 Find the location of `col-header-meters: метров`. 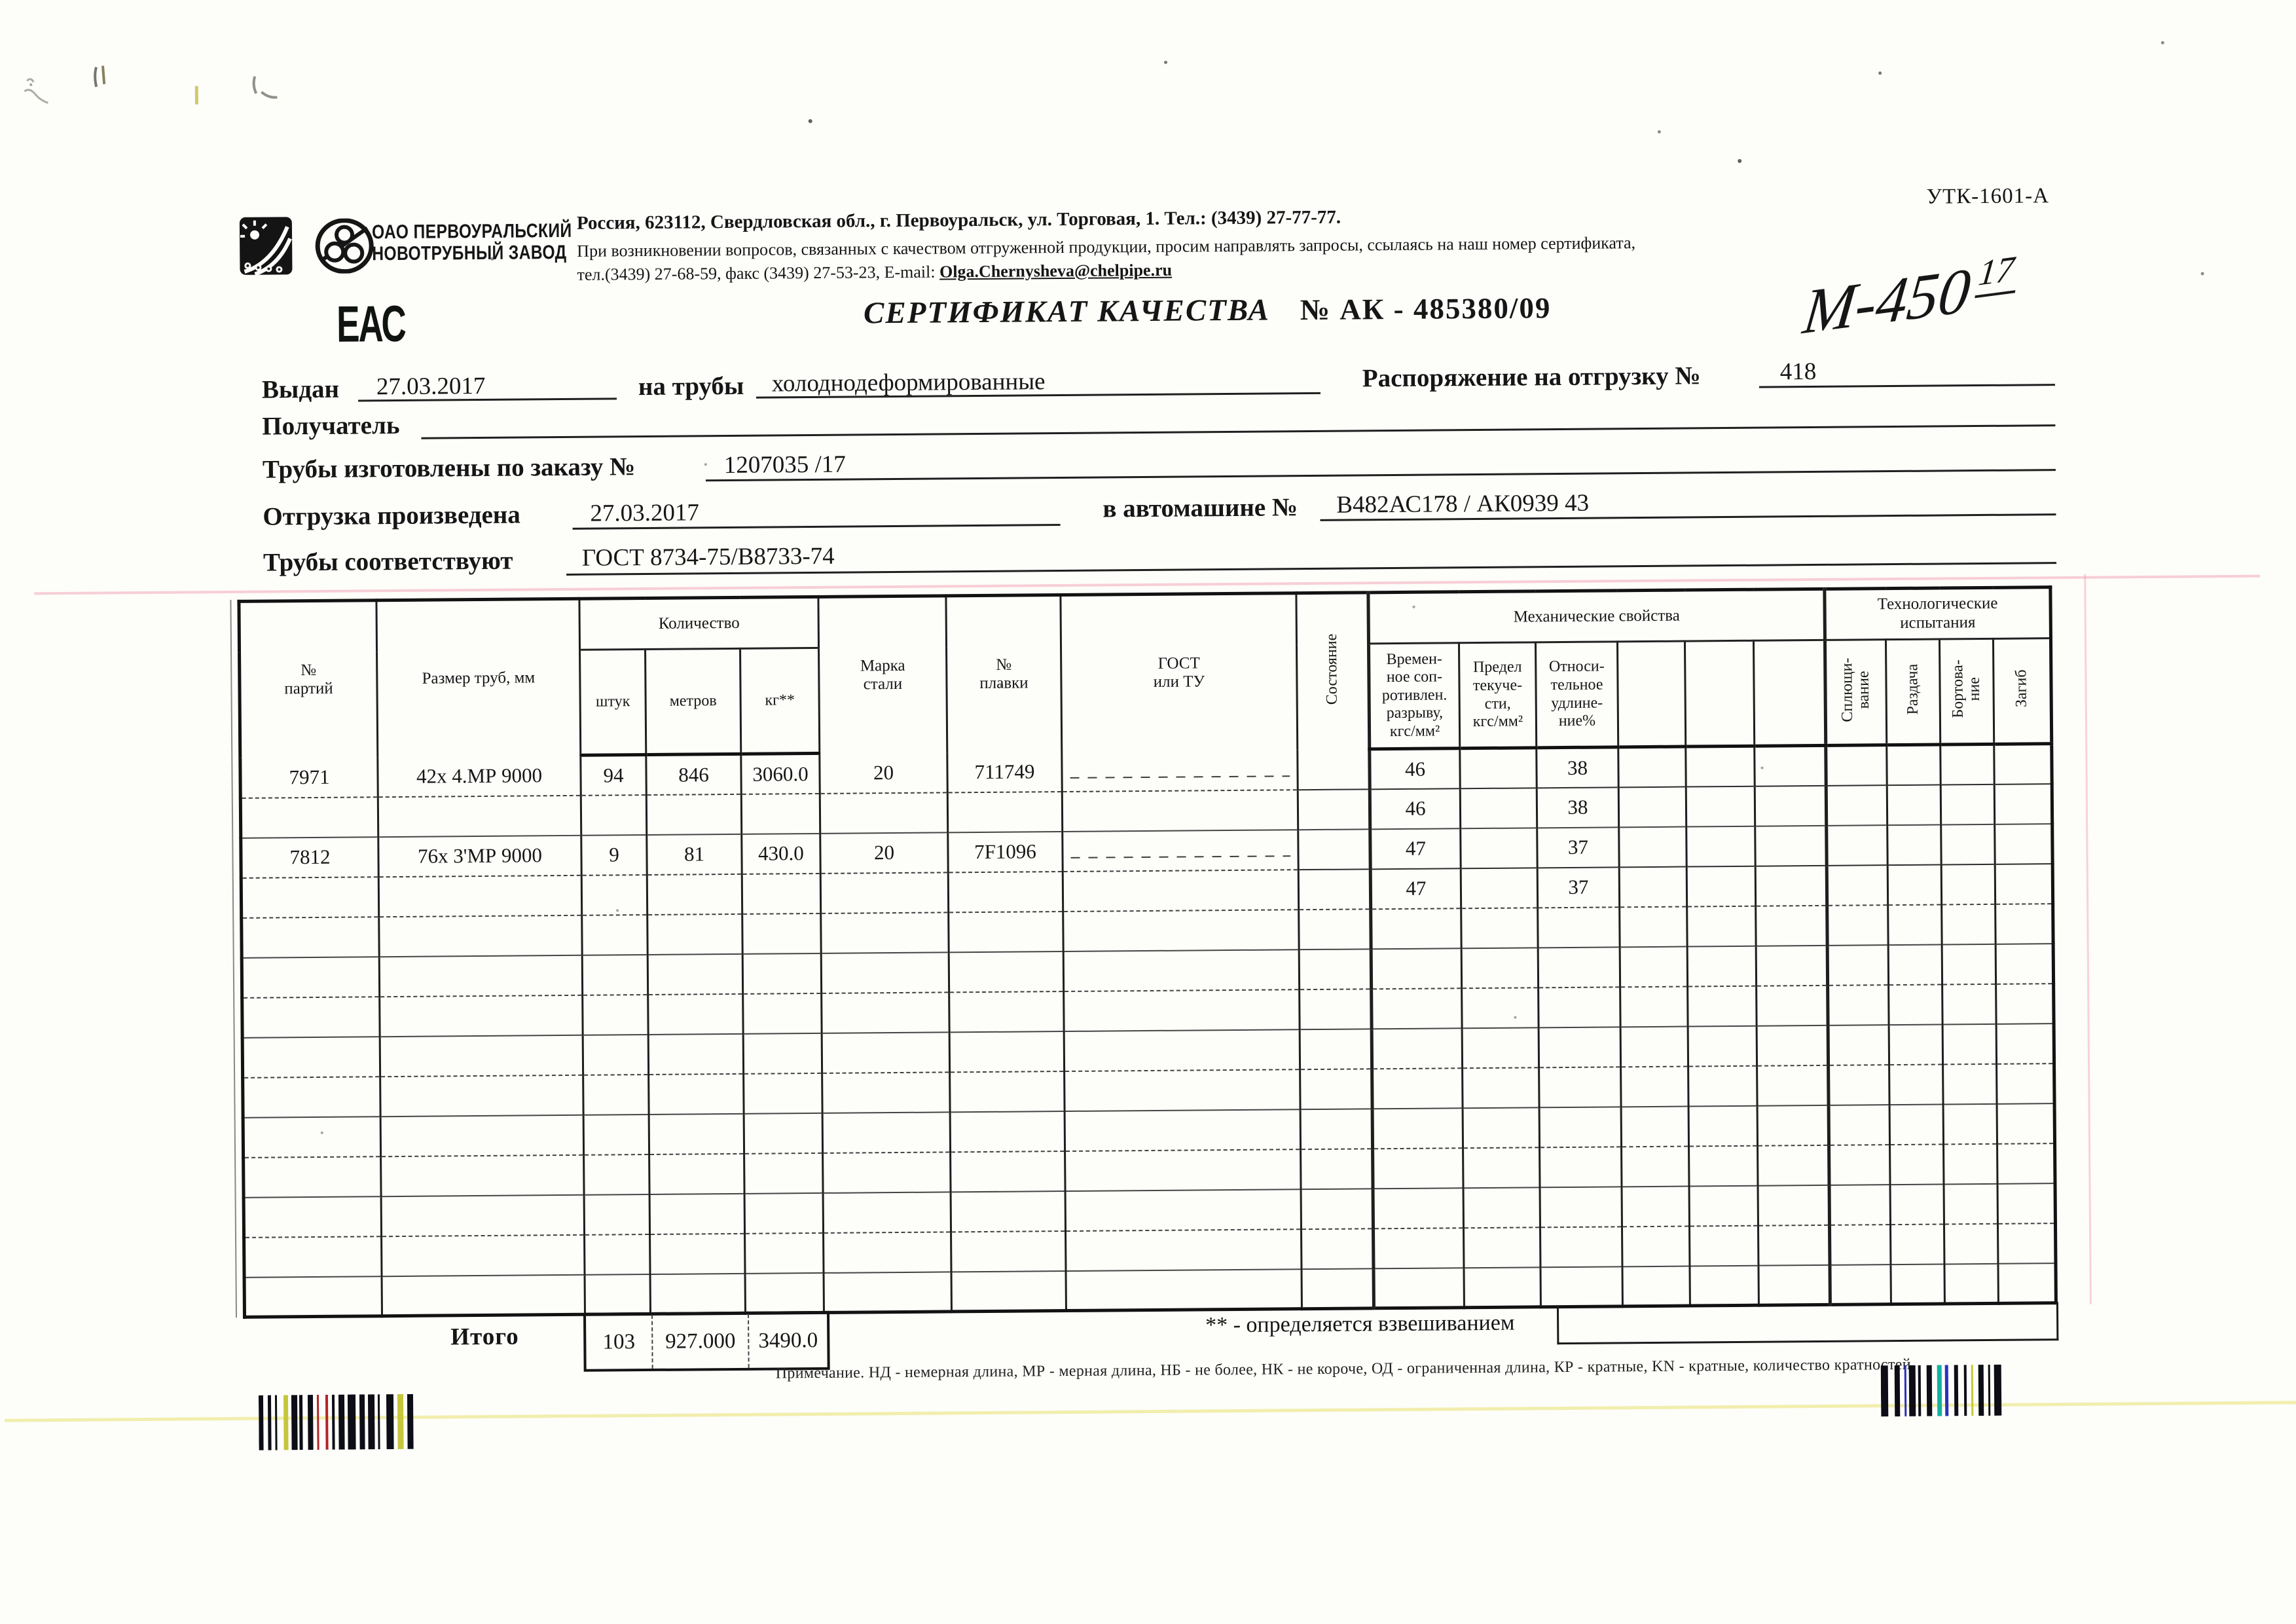

col-header-meters: метров is located at coordinates (693, 701).